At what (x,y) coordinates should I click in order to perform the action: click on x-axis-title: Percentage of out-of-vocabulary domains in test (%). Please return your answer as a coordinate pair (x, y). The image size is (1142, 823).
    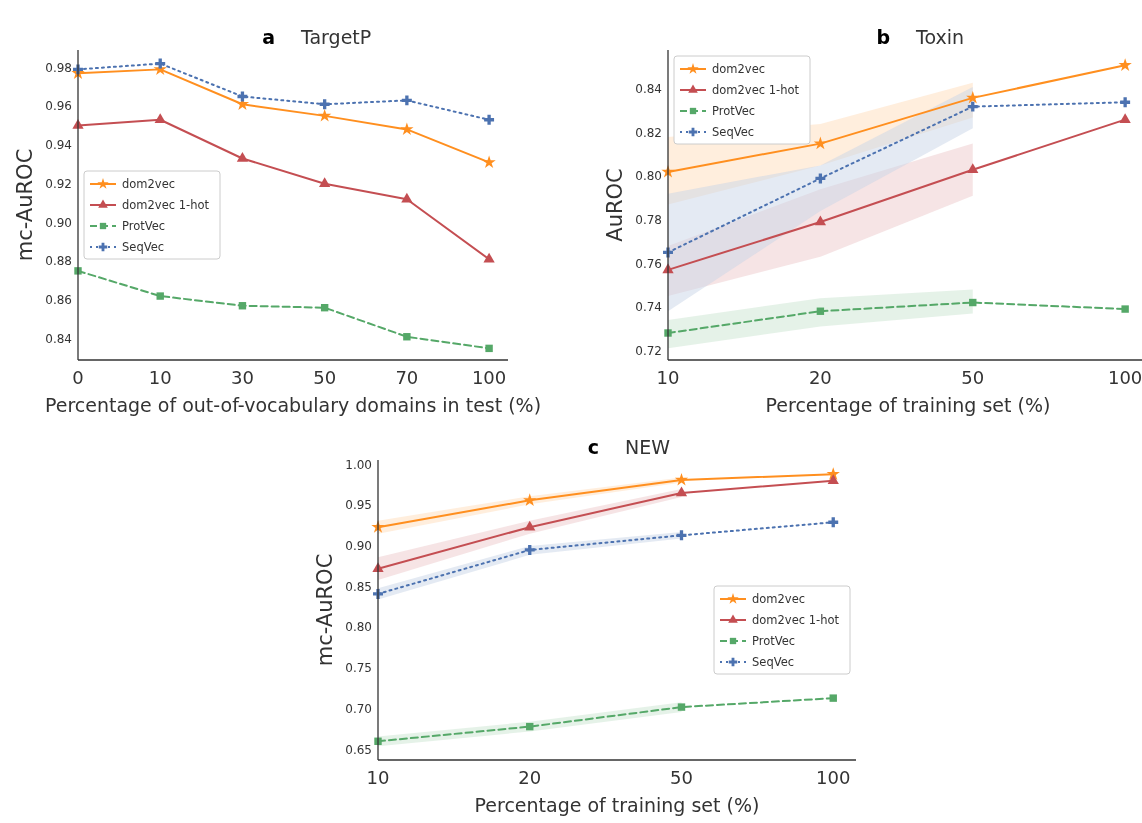
    Looking at the image, I should click on (293, 405).